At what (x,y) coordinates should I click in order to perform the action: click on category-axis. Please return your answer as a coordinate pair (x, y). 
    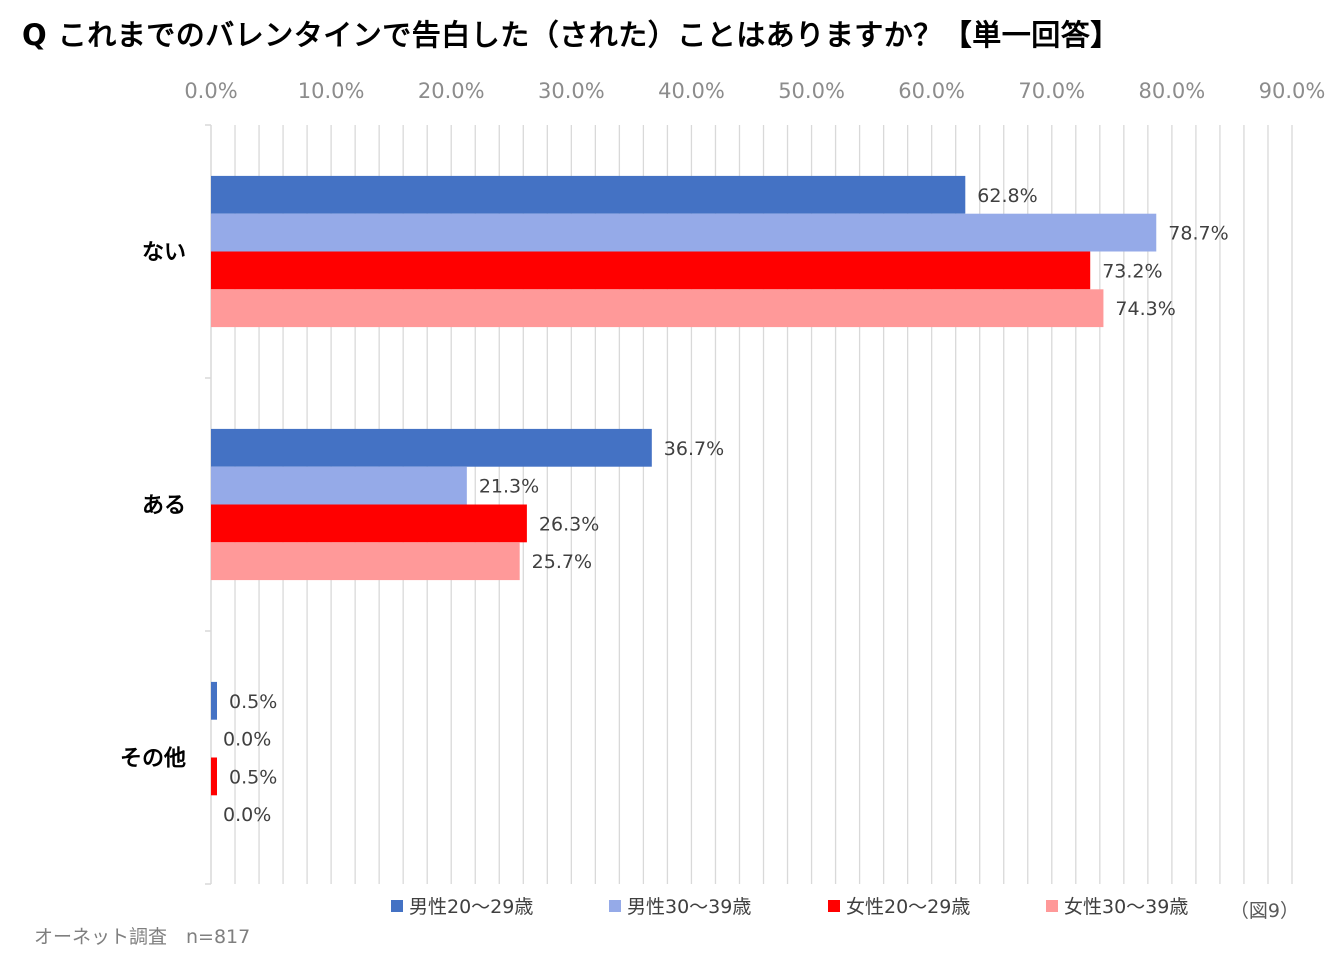
    Looking at the image, I should click on (208, 504).